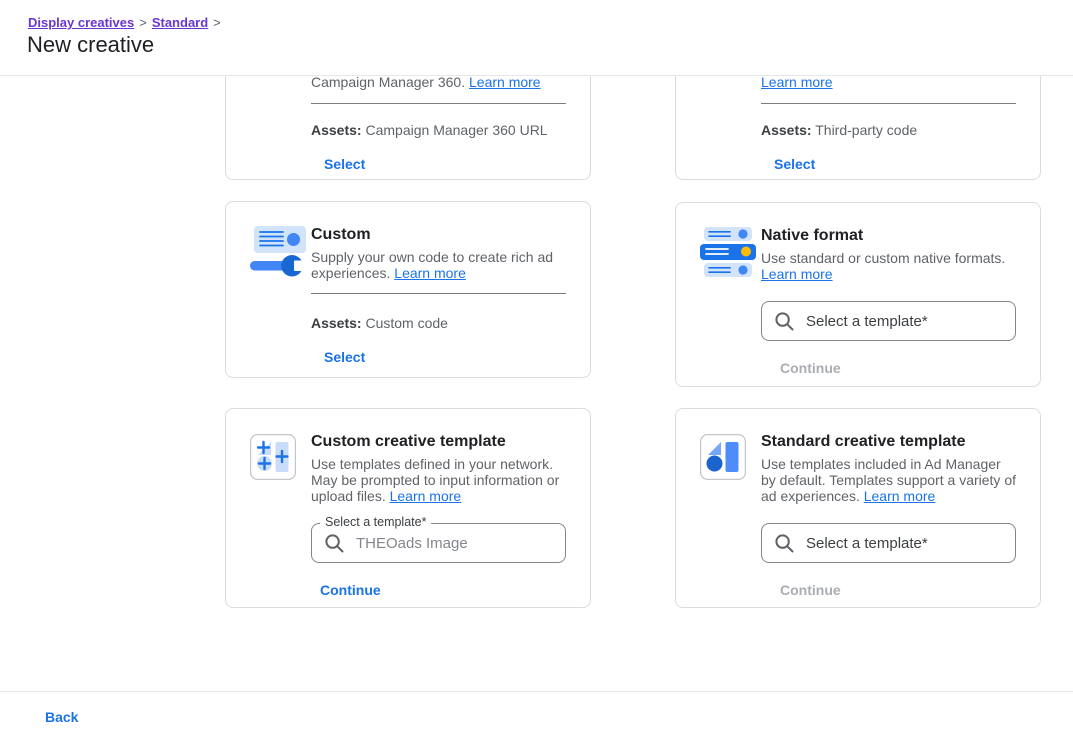 The width and height of the screenshot is (1073, 749). Describe the element at coordinates (408, 441) in the screenshot. I see `card-title: Custom creative template` at that location.